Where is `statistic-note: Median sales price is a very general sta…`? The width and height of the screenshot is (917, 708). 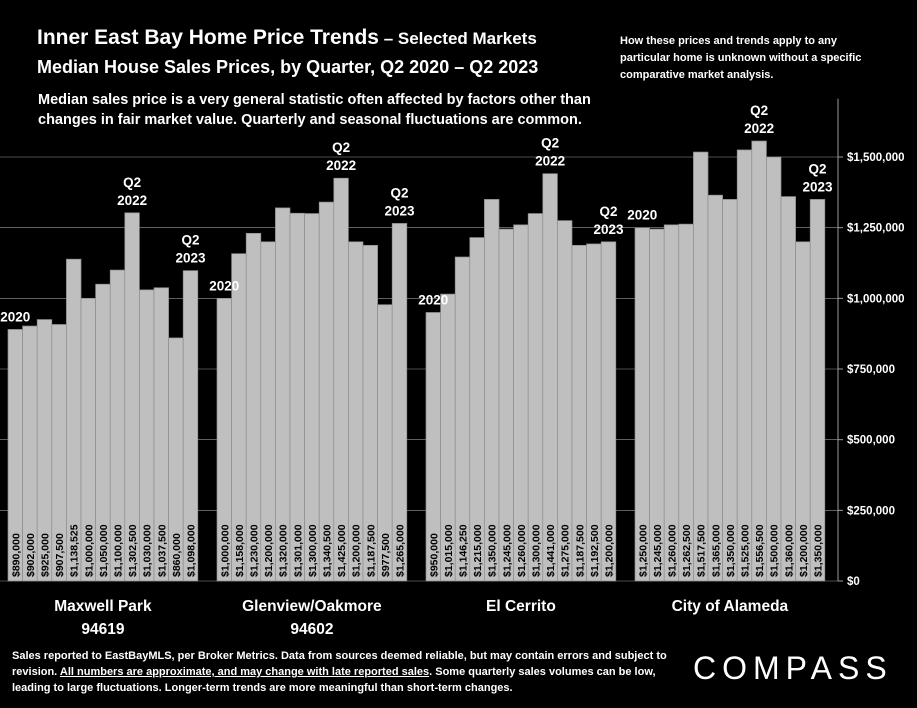
statistic-note: Median sales price is a very general sta… is located at coordinates (314, 110).